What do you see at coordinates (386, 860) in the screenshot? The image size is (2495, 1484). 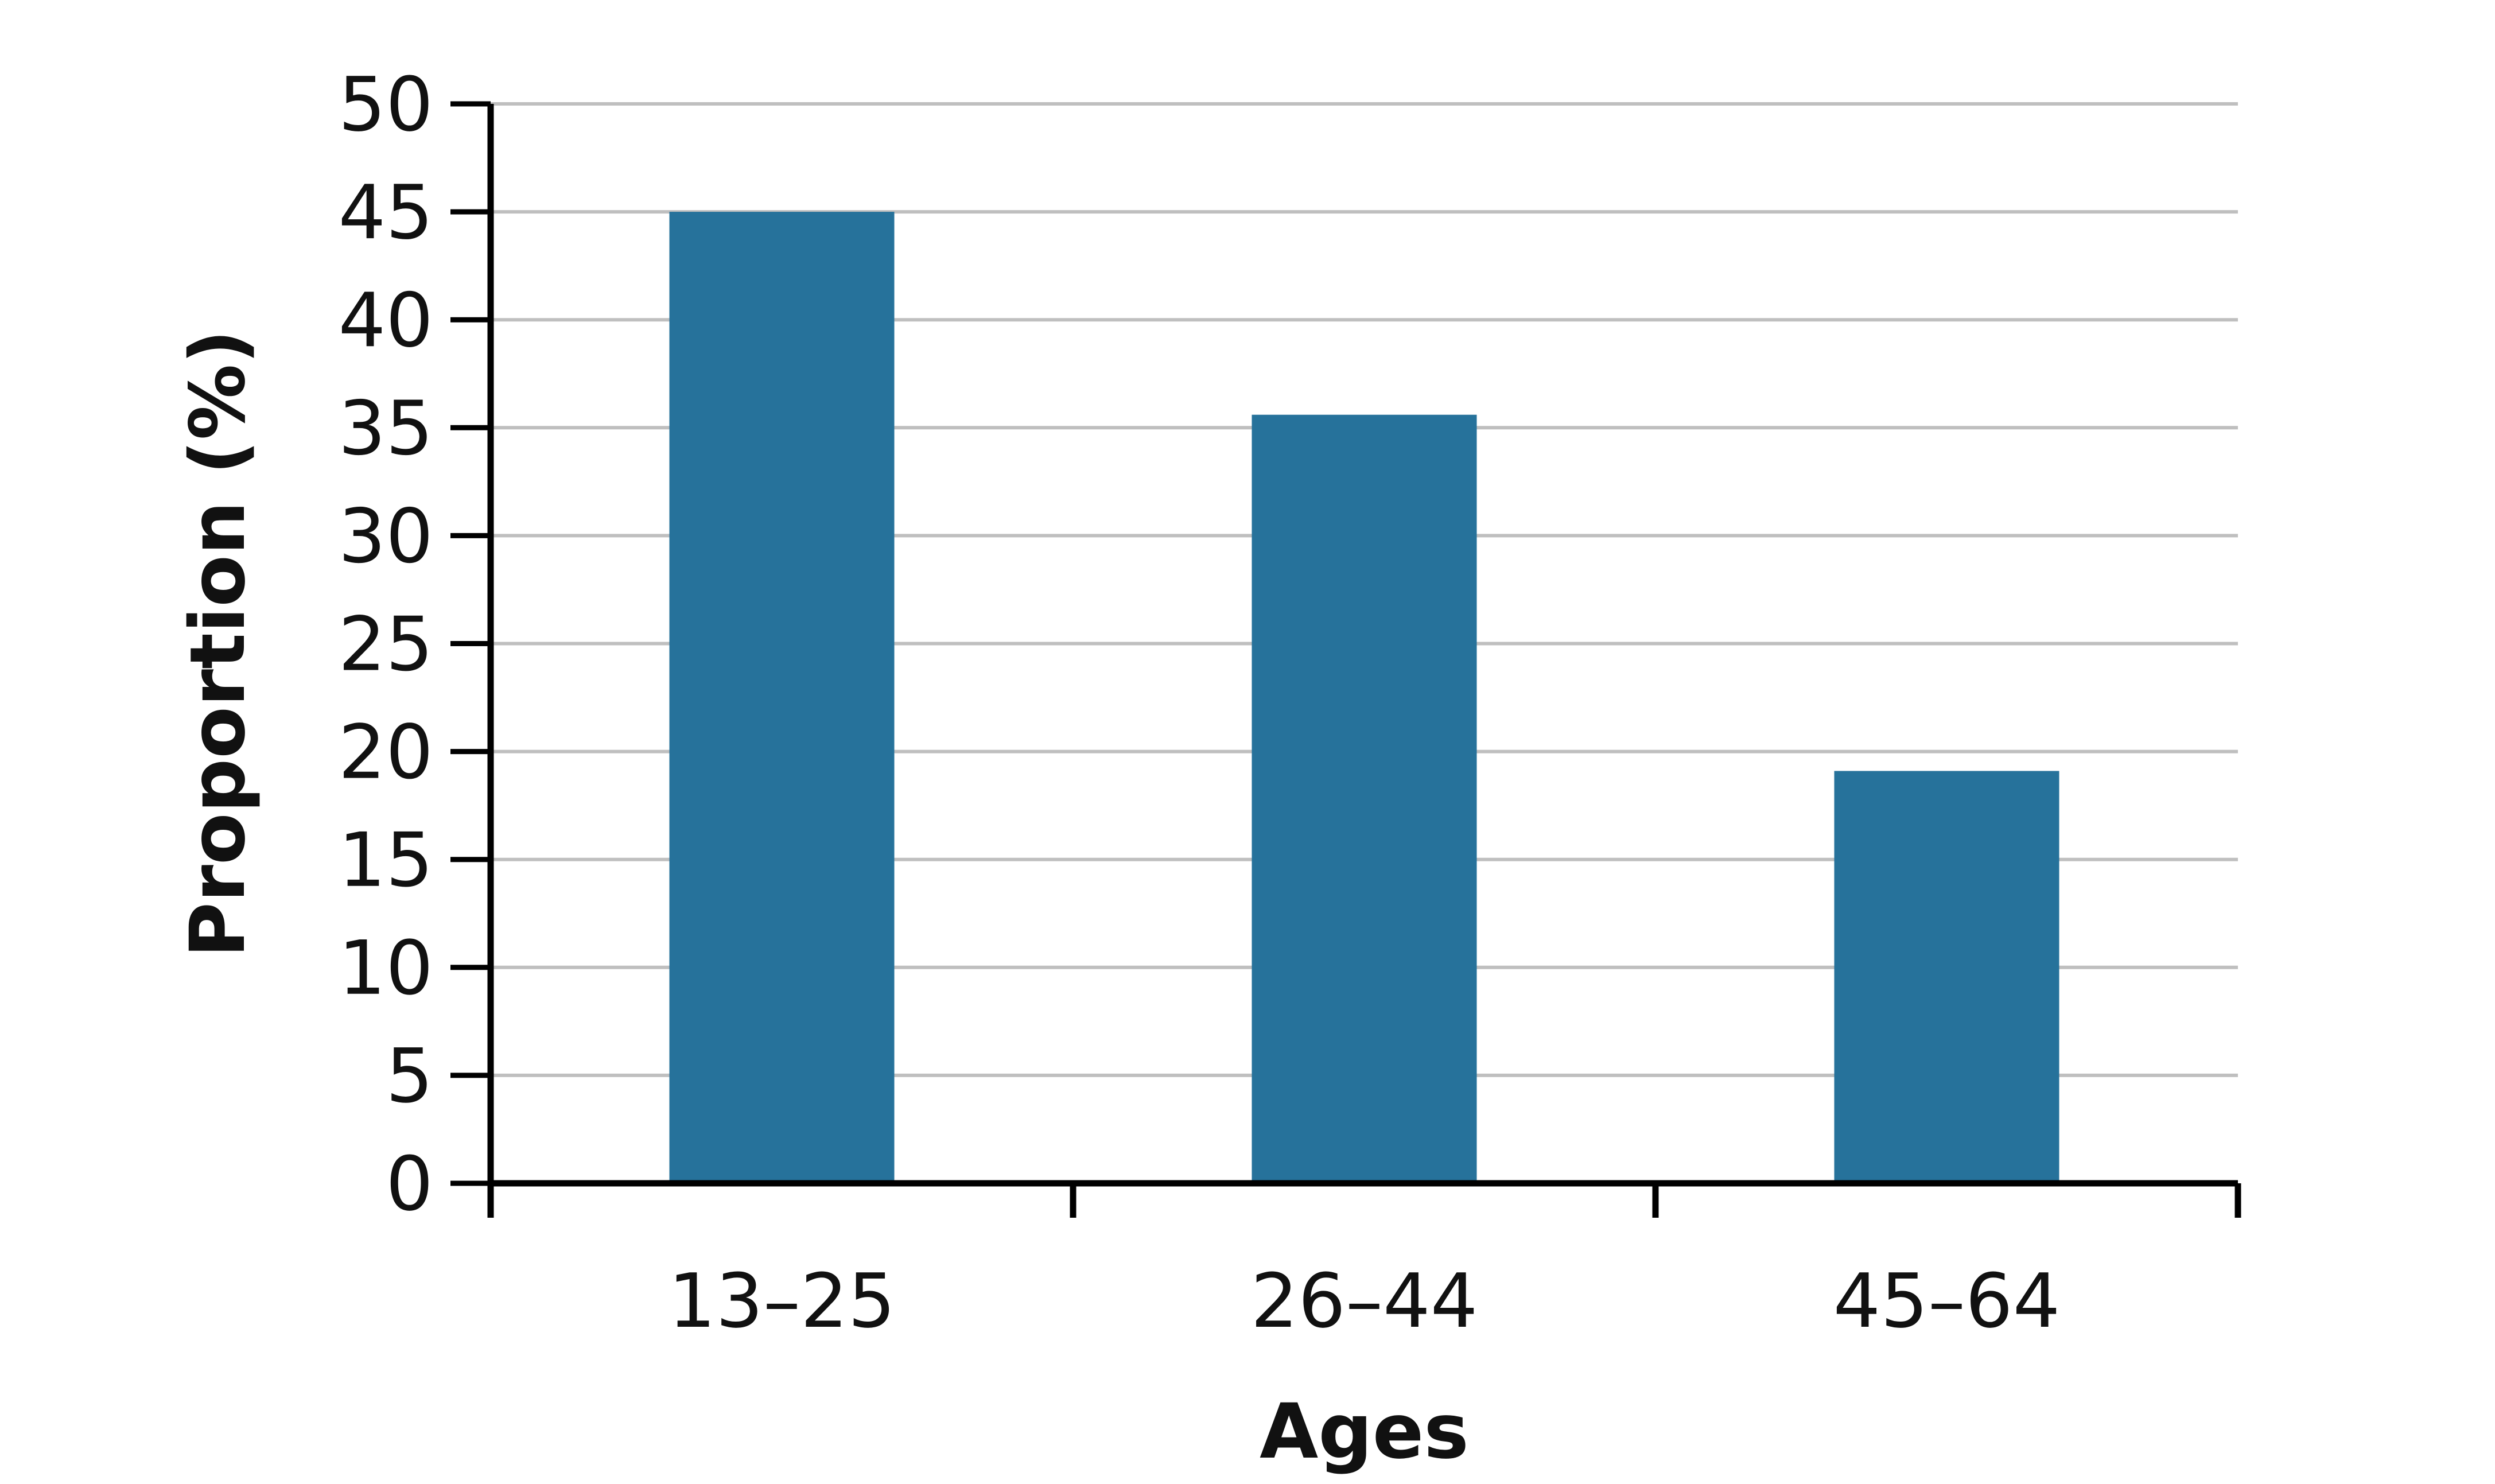 I see `y-tick-label: 15` at bounding box center [386, 860].